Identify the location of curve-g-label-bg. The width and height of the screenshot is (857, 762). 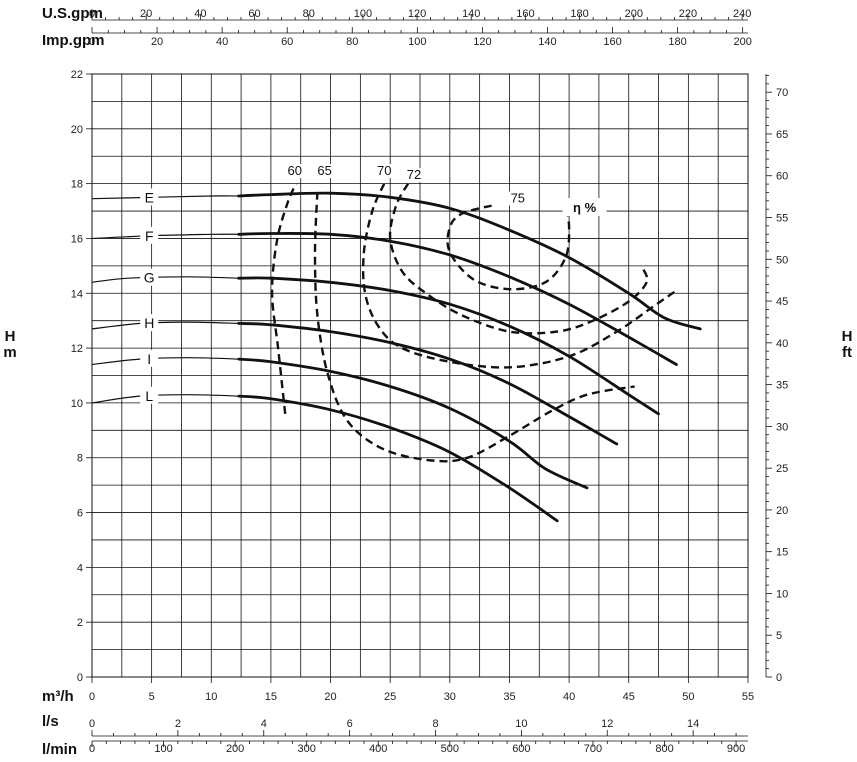
(149, 277).